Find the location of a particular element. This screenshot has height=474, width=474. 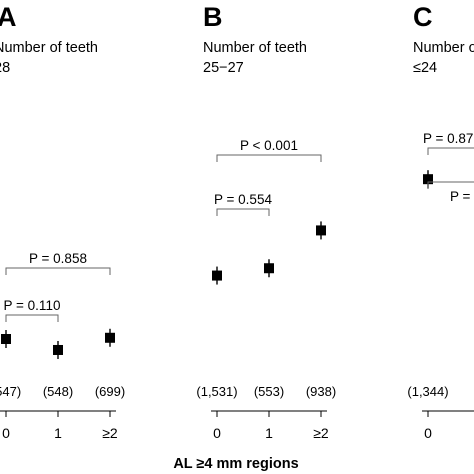

panel-subtitle-line2: ≤24 is located at coordinates (425, 68).